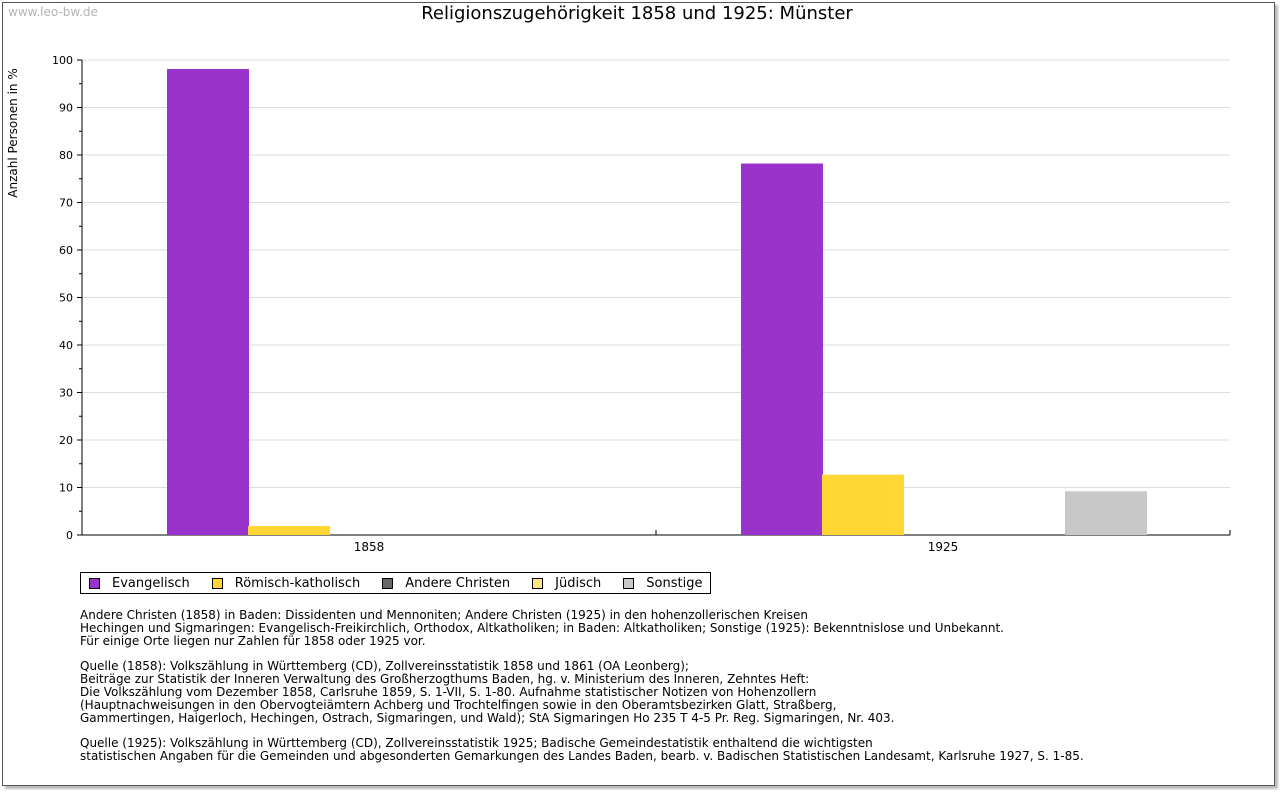 The image size is (1280, 791). I want to click on legend-label: Evangelisch, so click(151, 583).